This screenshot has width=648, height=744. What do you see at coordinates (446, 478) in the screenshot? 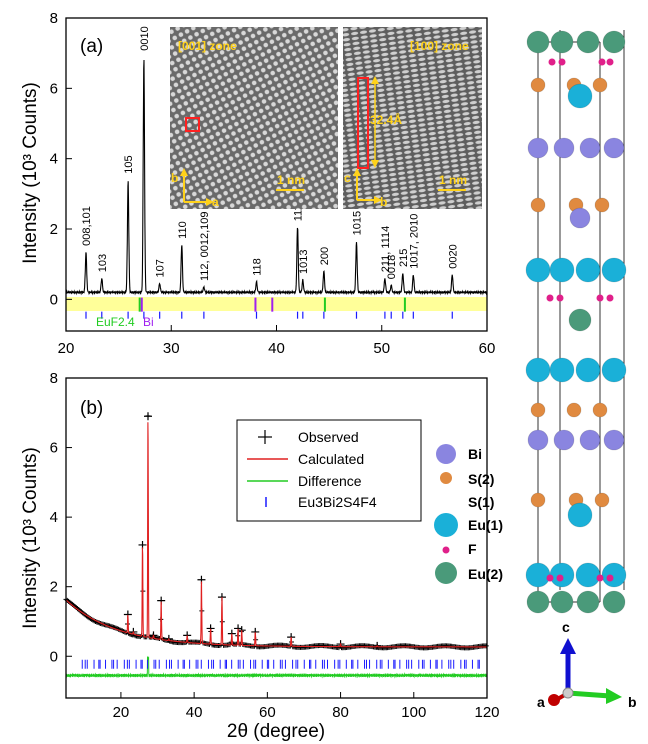
I see `atom-s2-icon` at bounding box center [446, 478].